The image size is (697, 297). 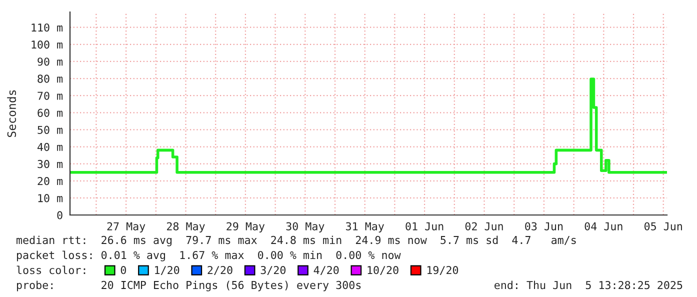 What do you see at coordinates (663, 226) in the screenshot?
I see `x-tick-label: 05 Jun` at bounding box center [663, 226].